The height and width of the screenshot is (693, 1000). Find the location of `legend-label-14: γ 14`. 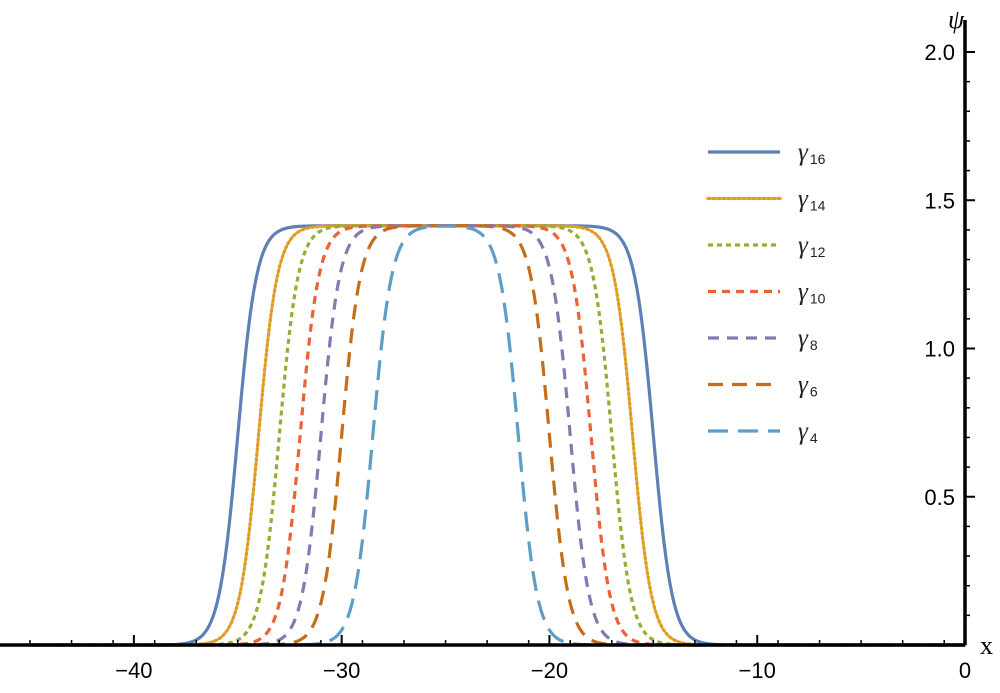

legend-label-14: γ 14 is located at coordinates (812, 200).